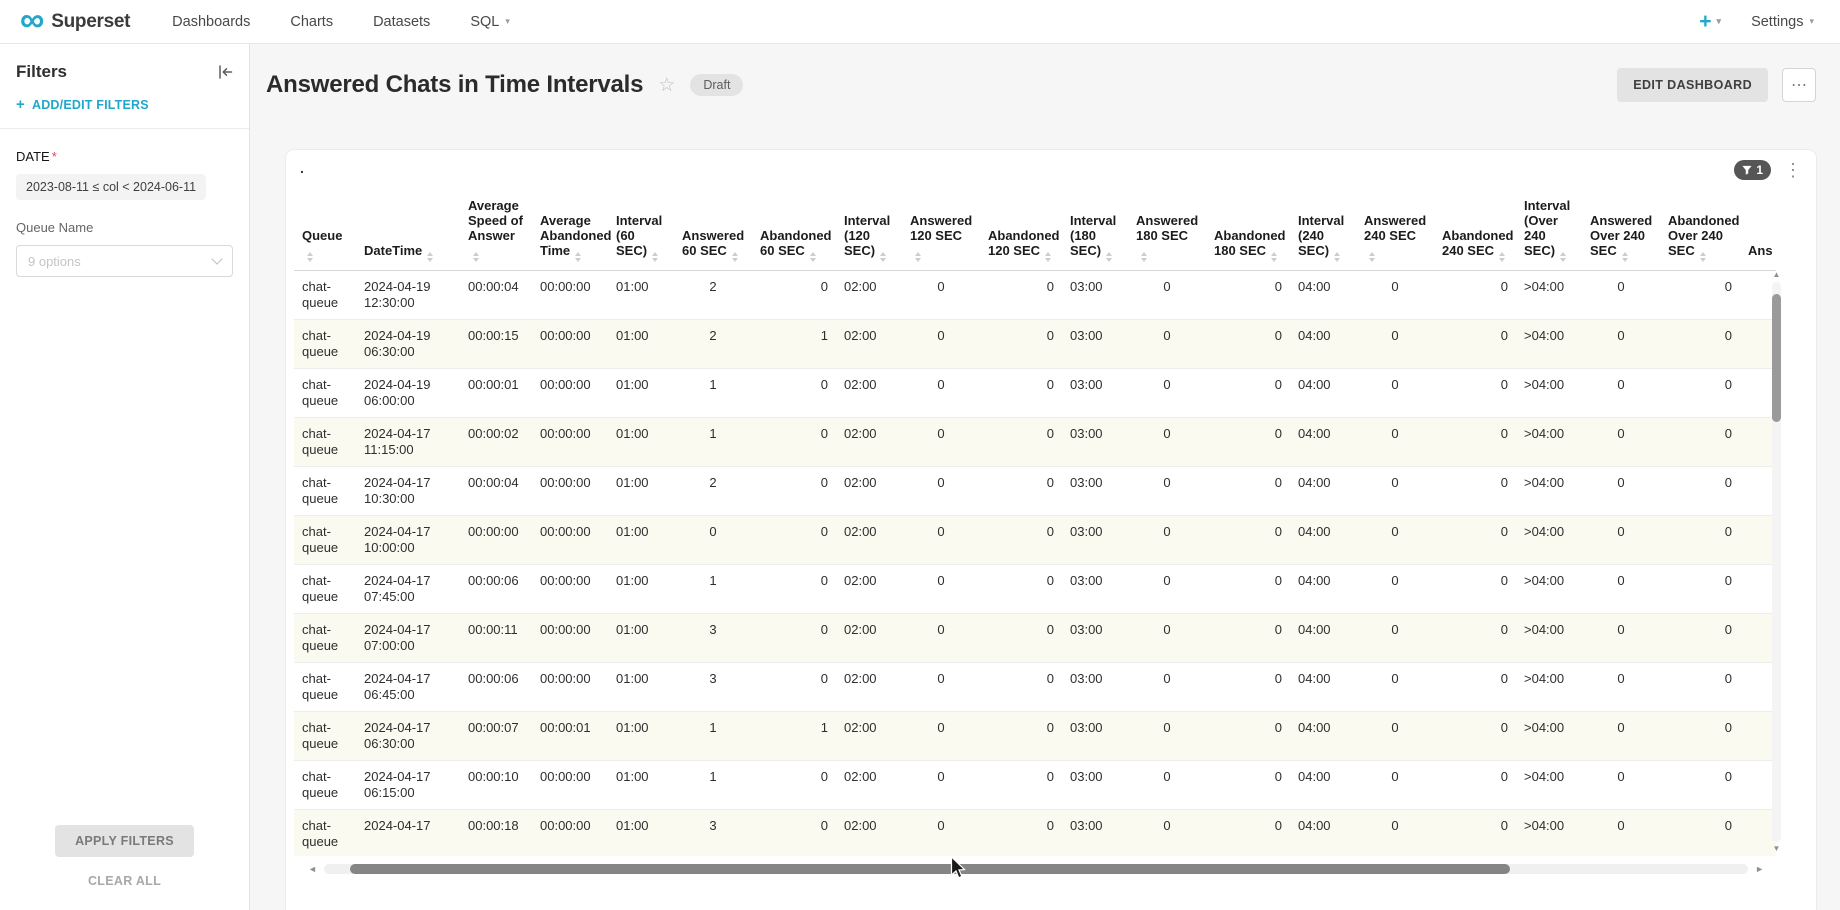  I want to click on column-header: Abandoned 120 SEC, so click(1021, 231).